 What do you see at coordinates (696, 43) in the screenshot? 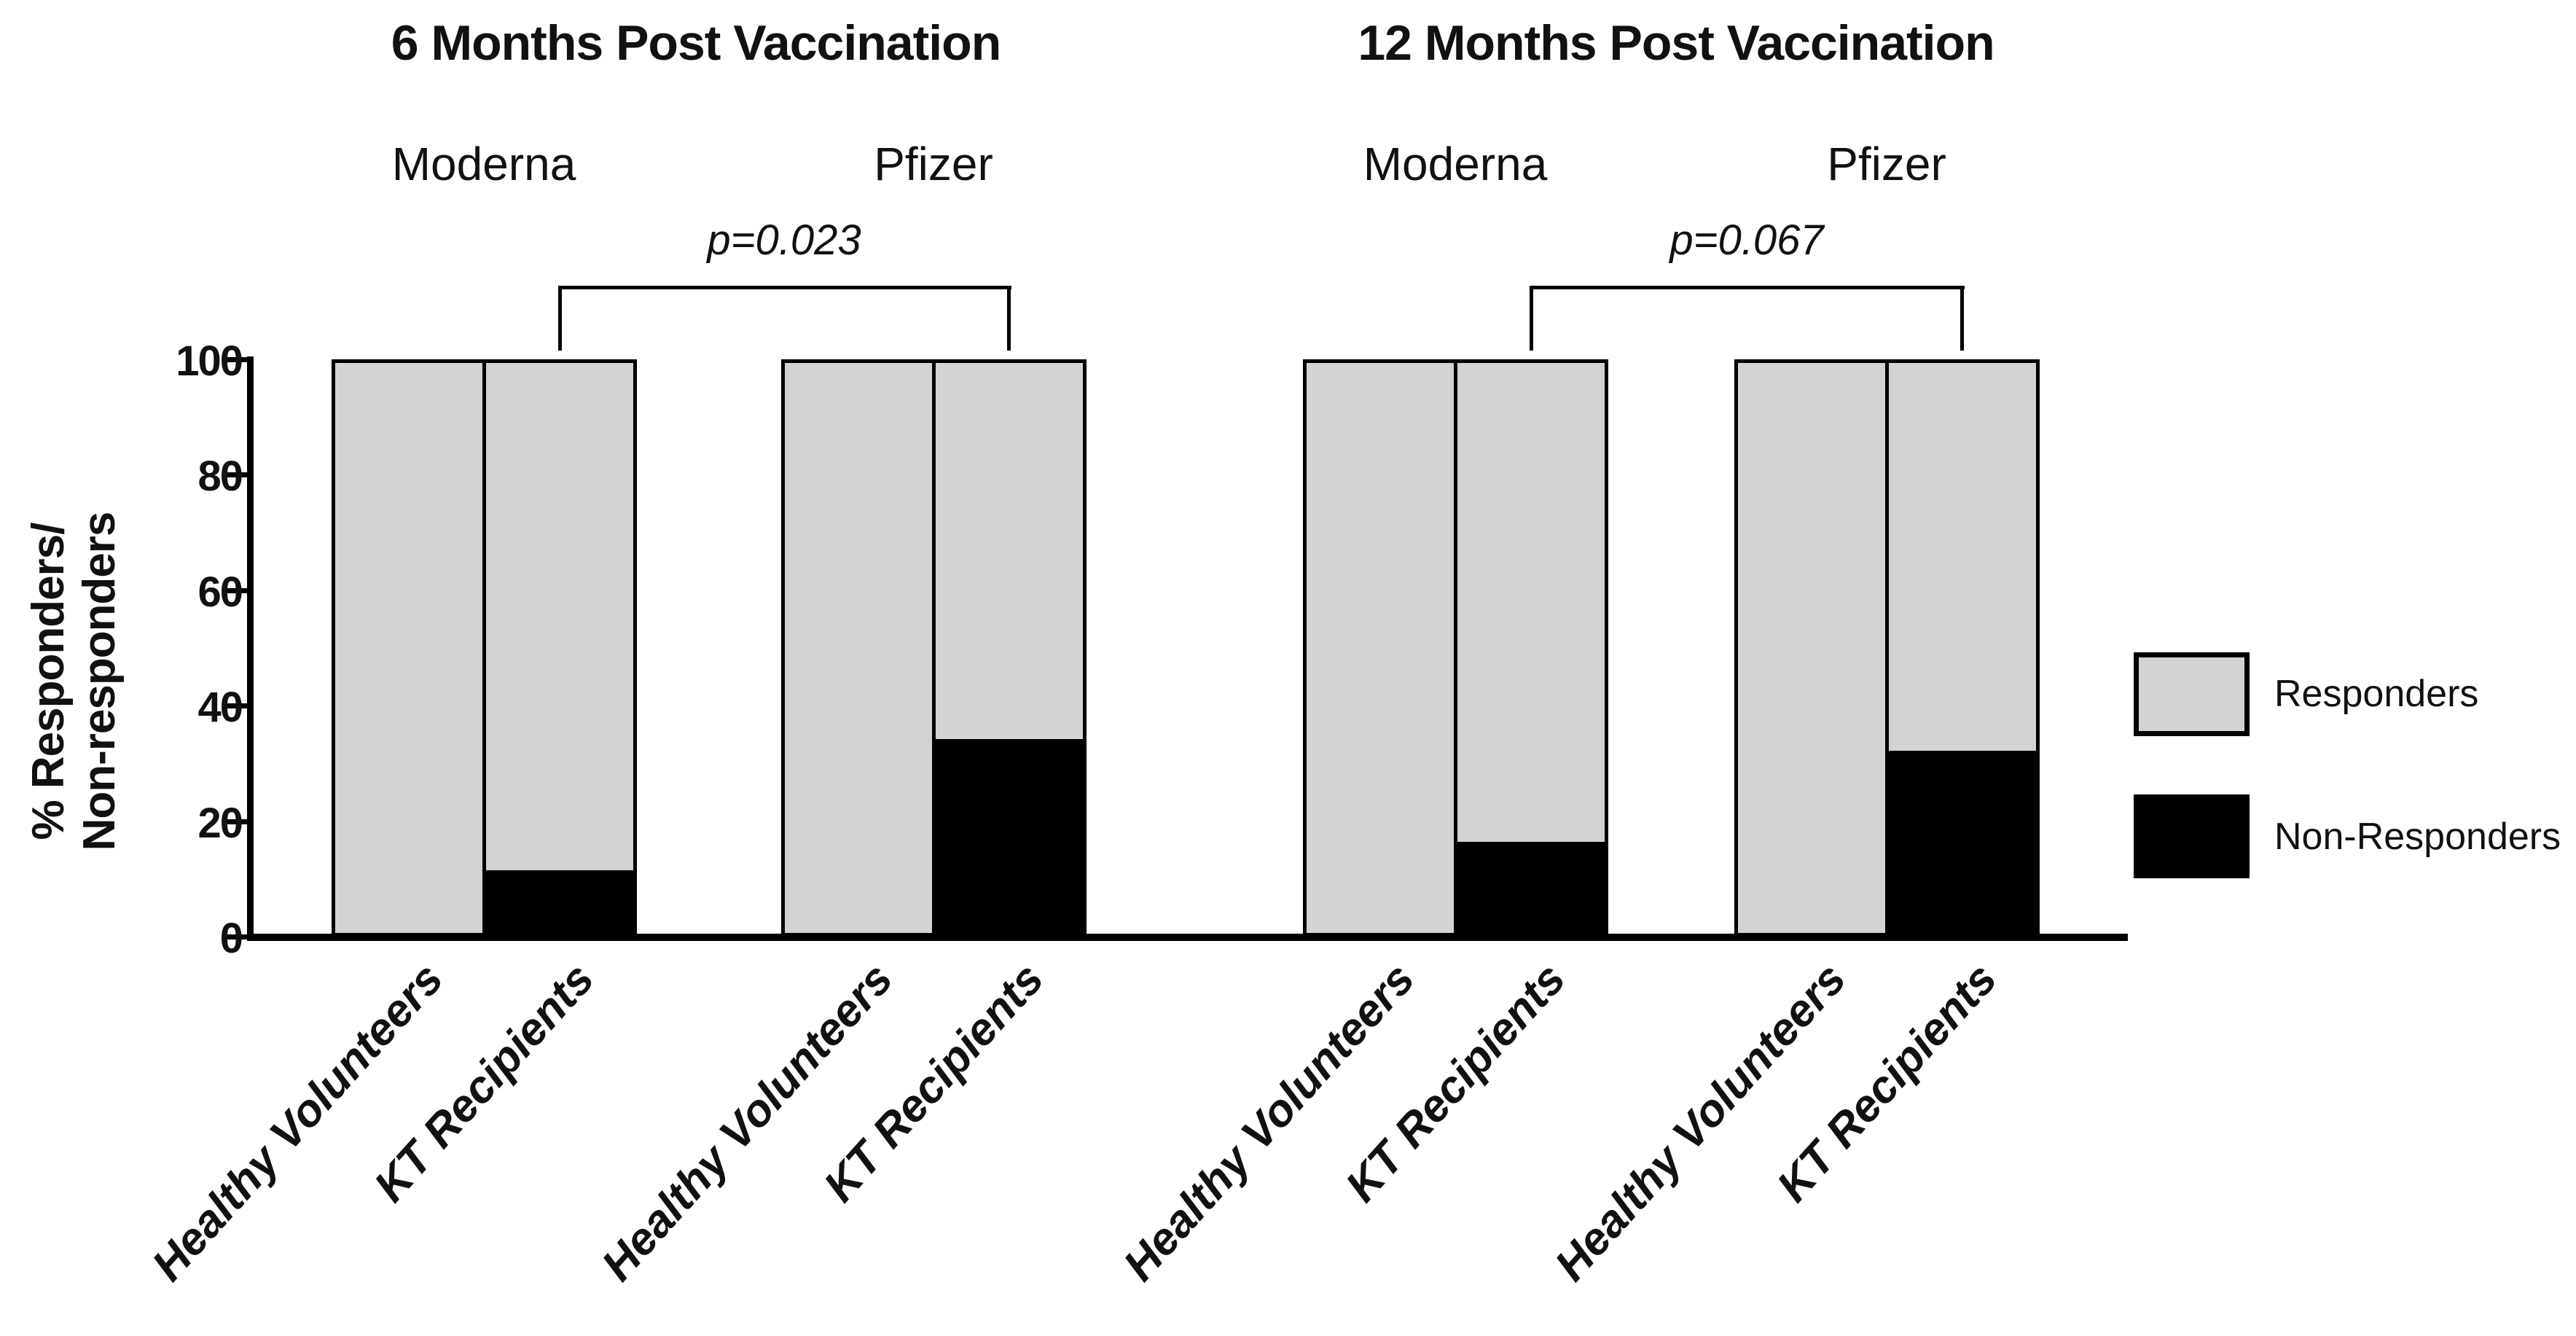
I see `panel-title-6-months: 6 Months Post Vaccination` at bounding box center [696, 43].